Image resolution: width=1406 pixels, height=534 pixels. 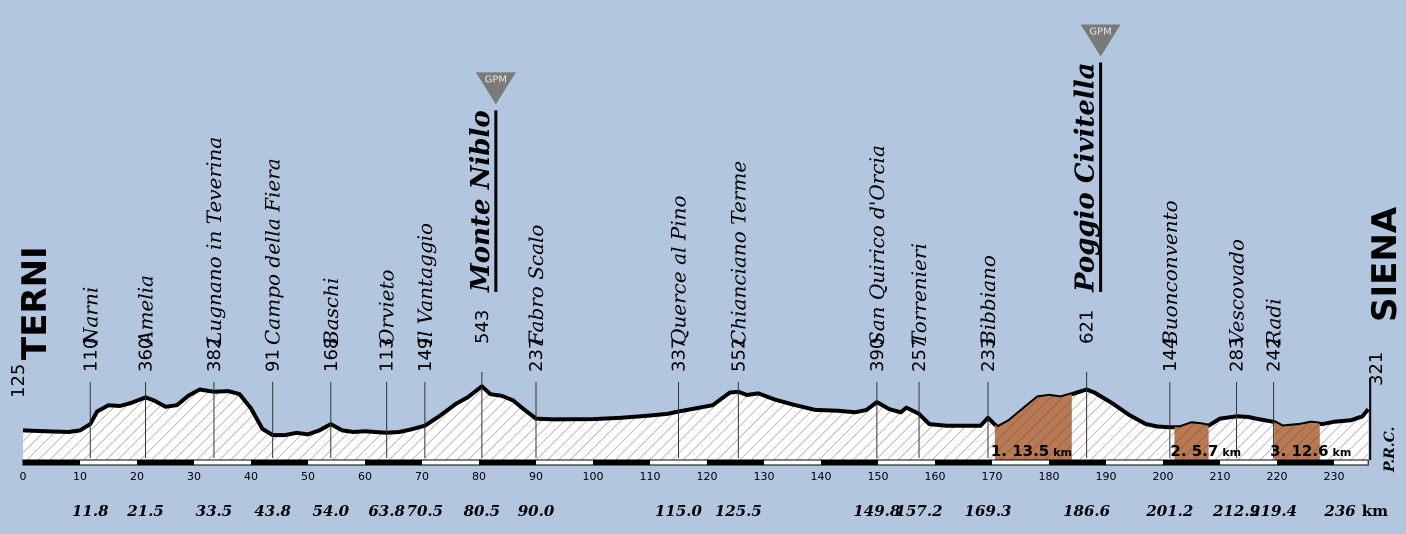 What do you see at coordinates (738, 253) in the screenshot?
I see `place-name: Chianciano Terme` at bounding box center [738, 253].